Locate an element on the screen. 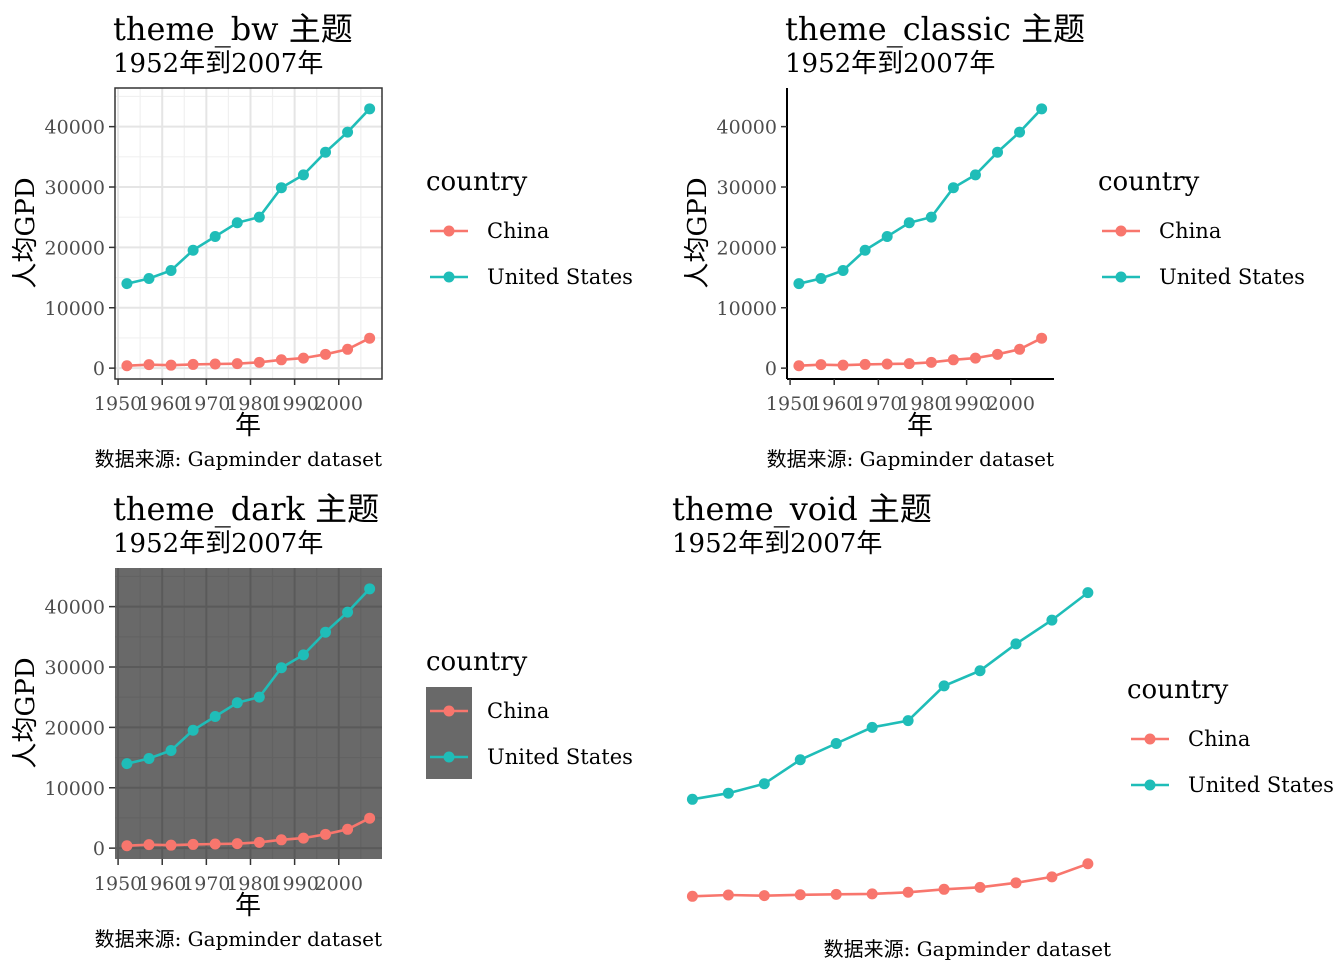 This screenshot has width=1344, height=960. x-tick-label: 1970 is located at coordinates (206, 404).